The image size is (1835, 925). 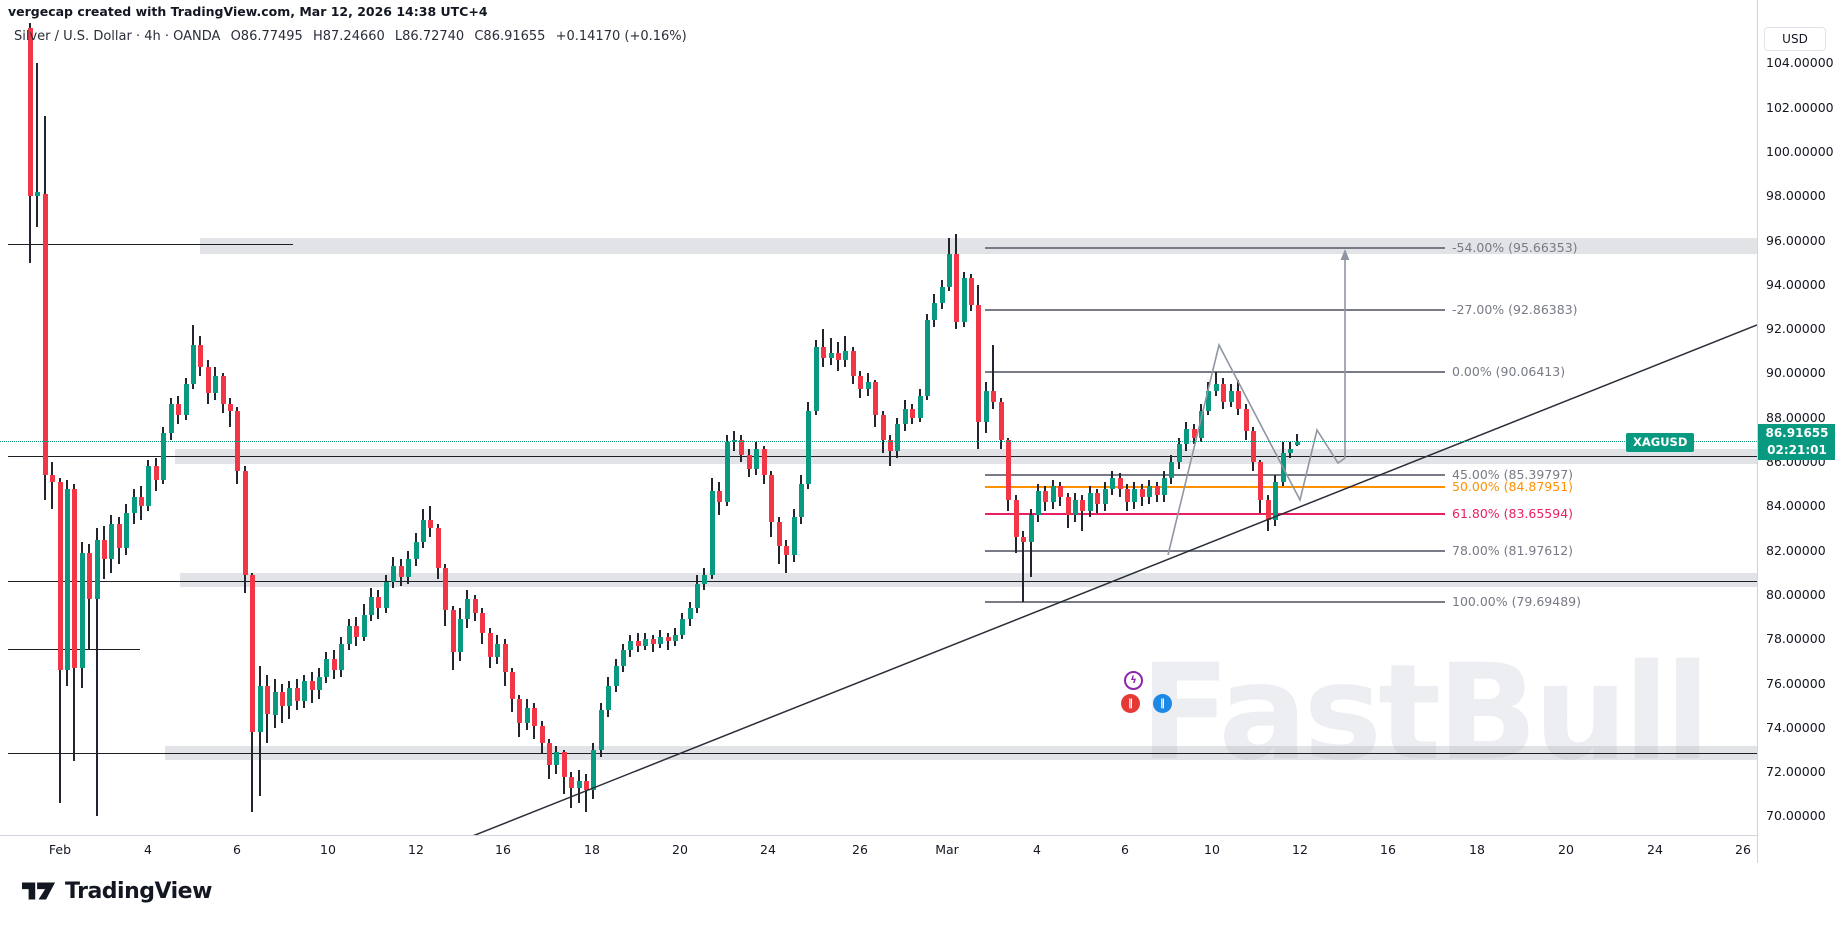 I want to click on support-resistance-band, so click(x=968, y=580).